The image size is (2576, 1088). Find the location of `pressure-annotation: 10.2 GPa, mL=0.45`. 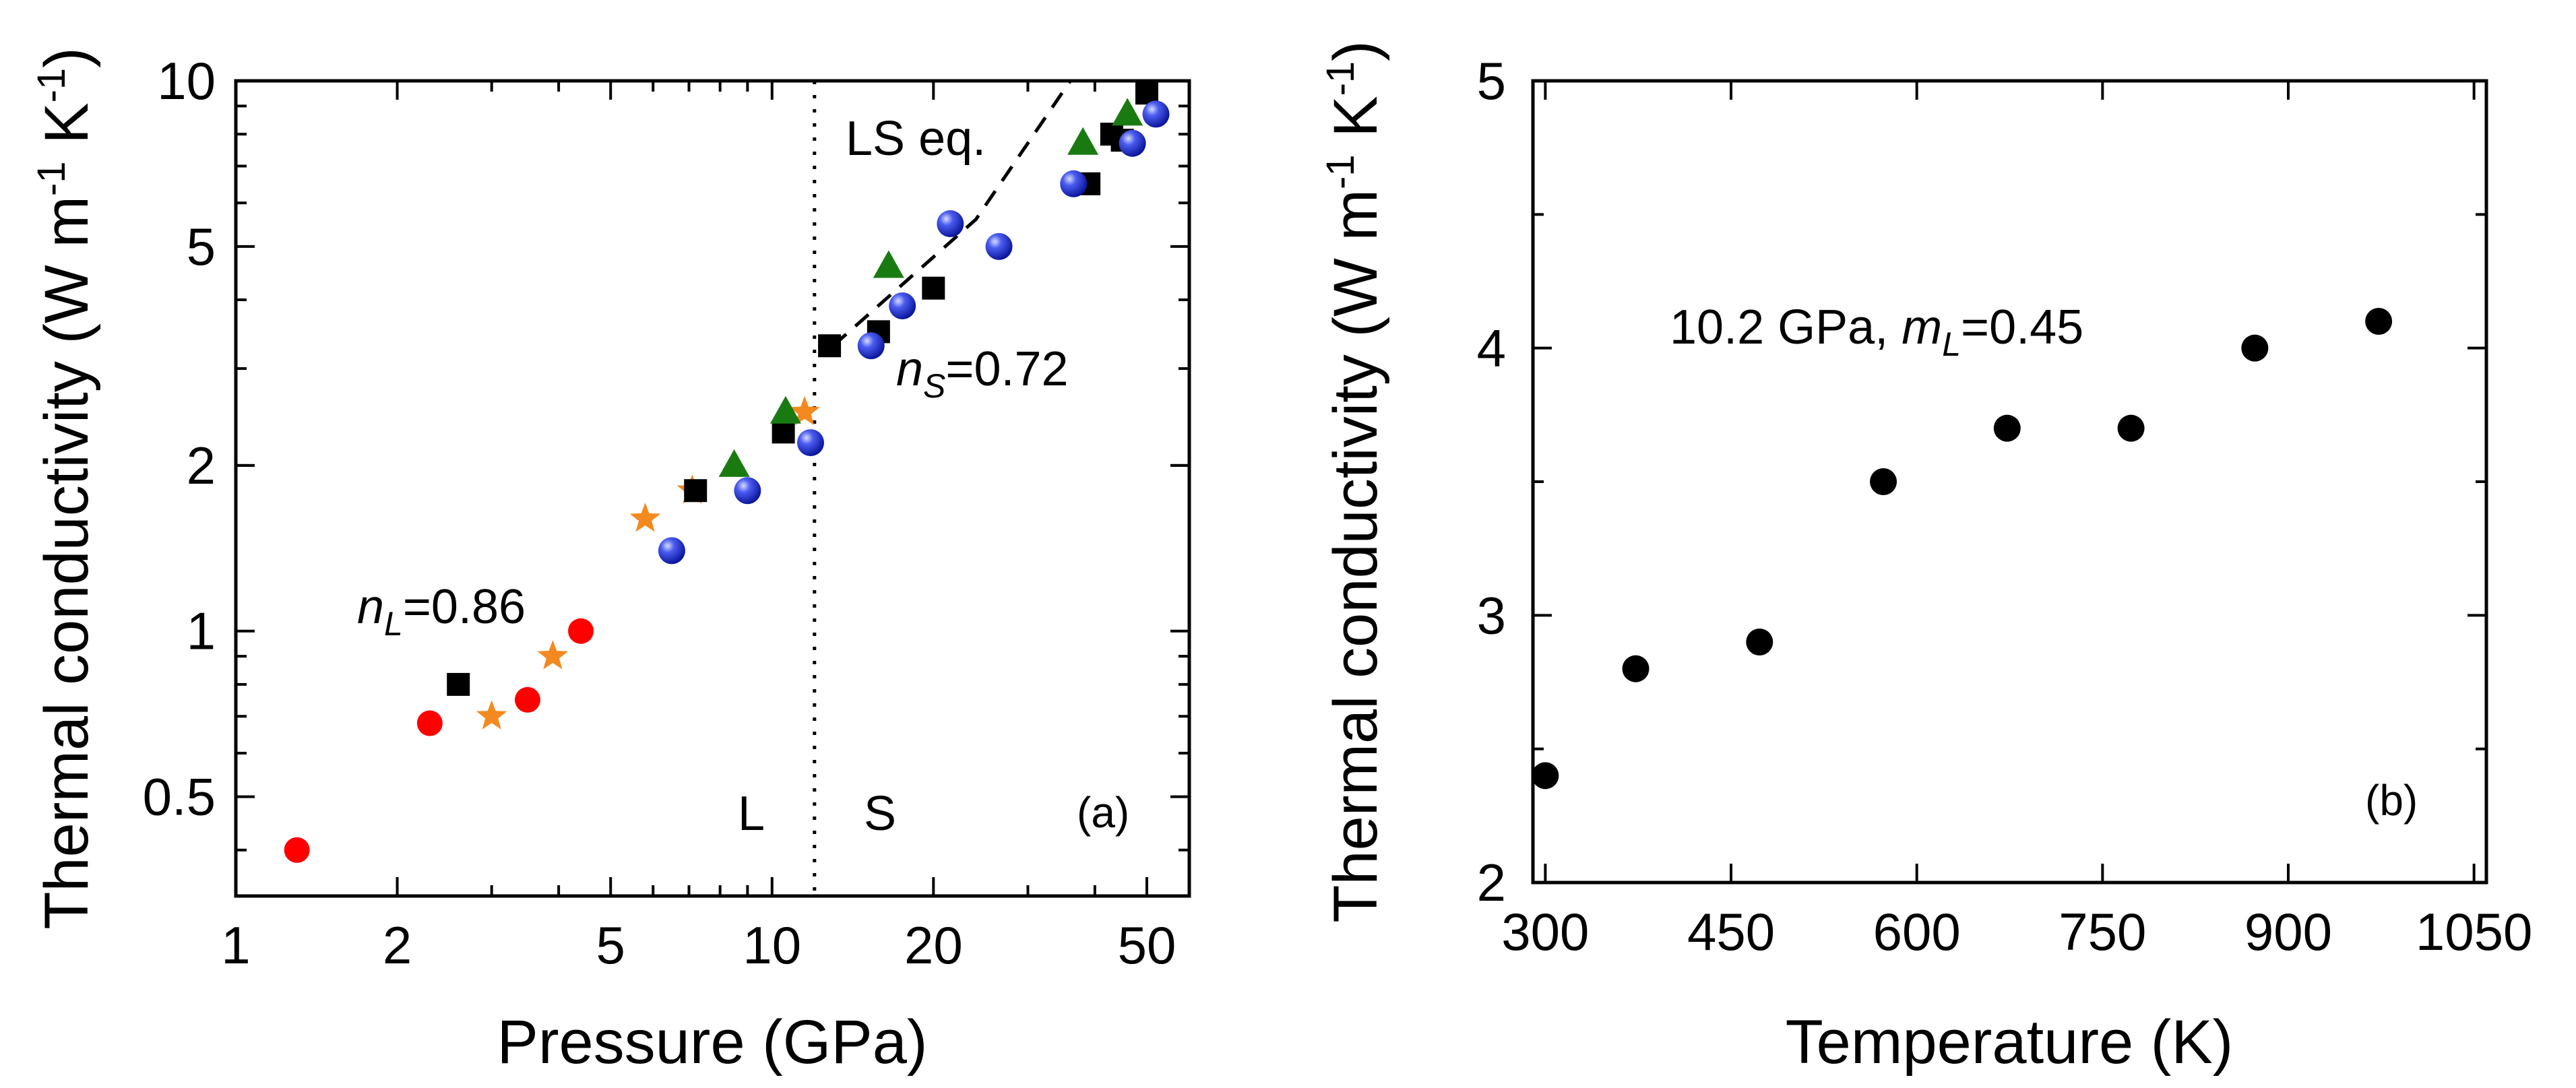

pressure-annotation: 10.2 GPa, mL=0.45 is located at coordinates (1876, 331).